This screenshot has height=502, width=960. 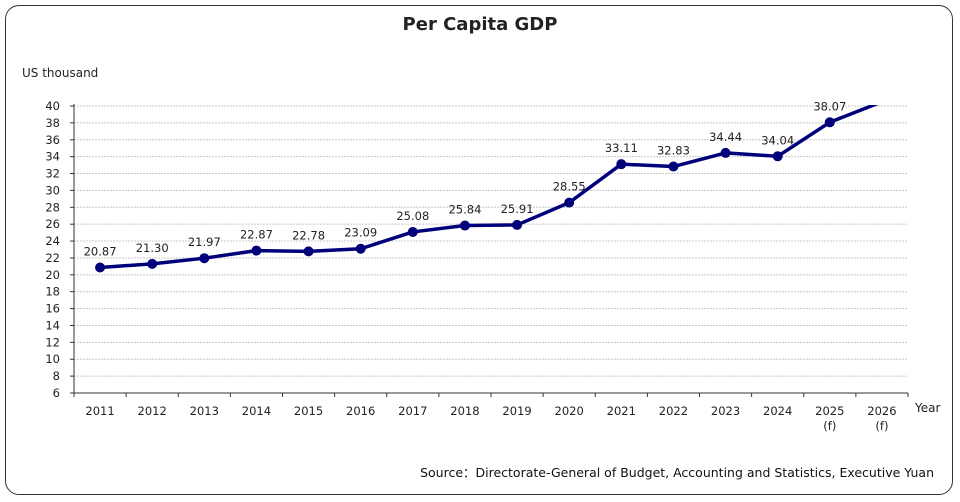 I want to click on y-tick-label: 22, so click(x=52, y=258).